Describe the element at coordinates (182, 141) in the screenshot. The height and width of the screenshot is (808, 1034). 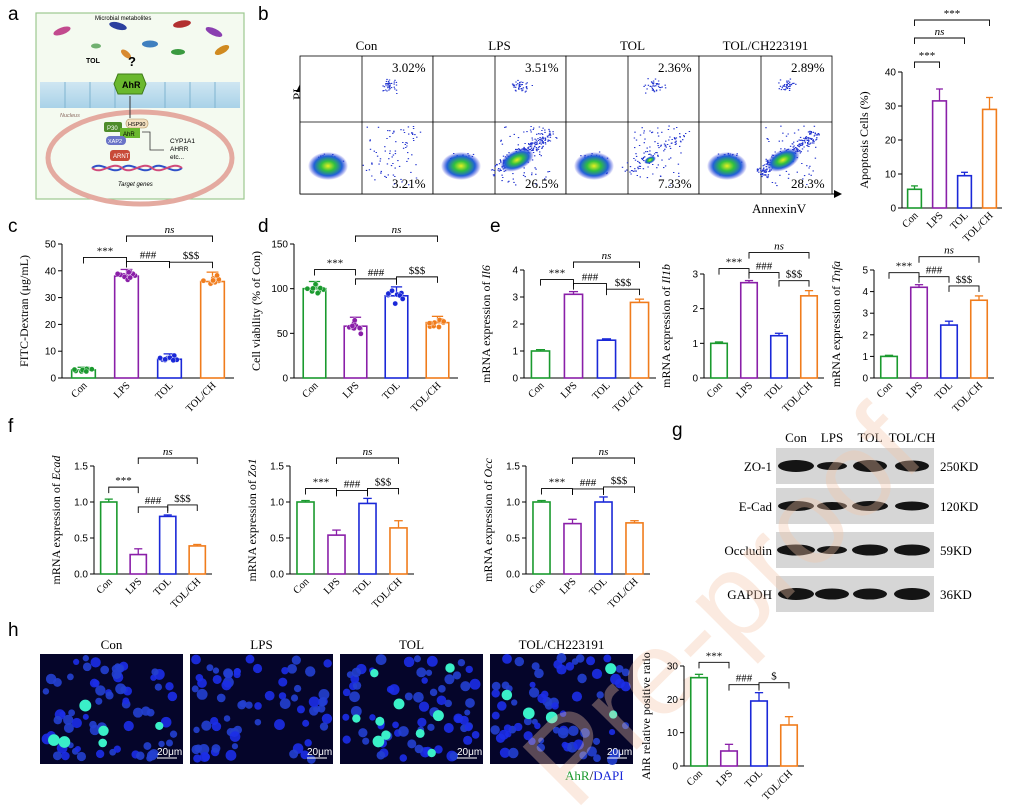
I see `target-cyp1a1: CYP1A1` at that location.